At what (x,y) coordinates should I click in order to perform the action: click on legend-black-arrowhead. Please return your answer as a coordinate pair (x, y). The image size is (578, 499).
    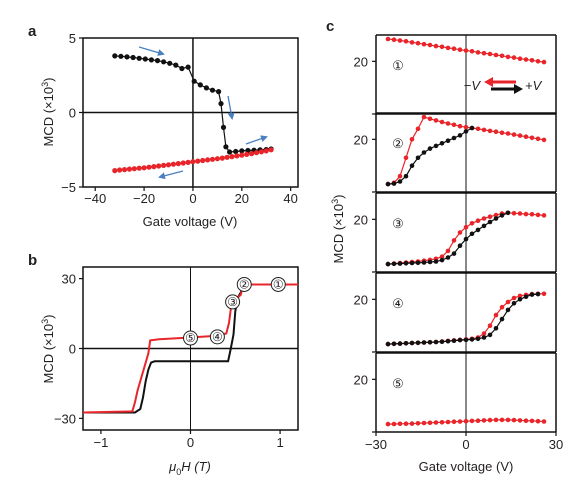
    Looking at the image, I should click on (518, 89).